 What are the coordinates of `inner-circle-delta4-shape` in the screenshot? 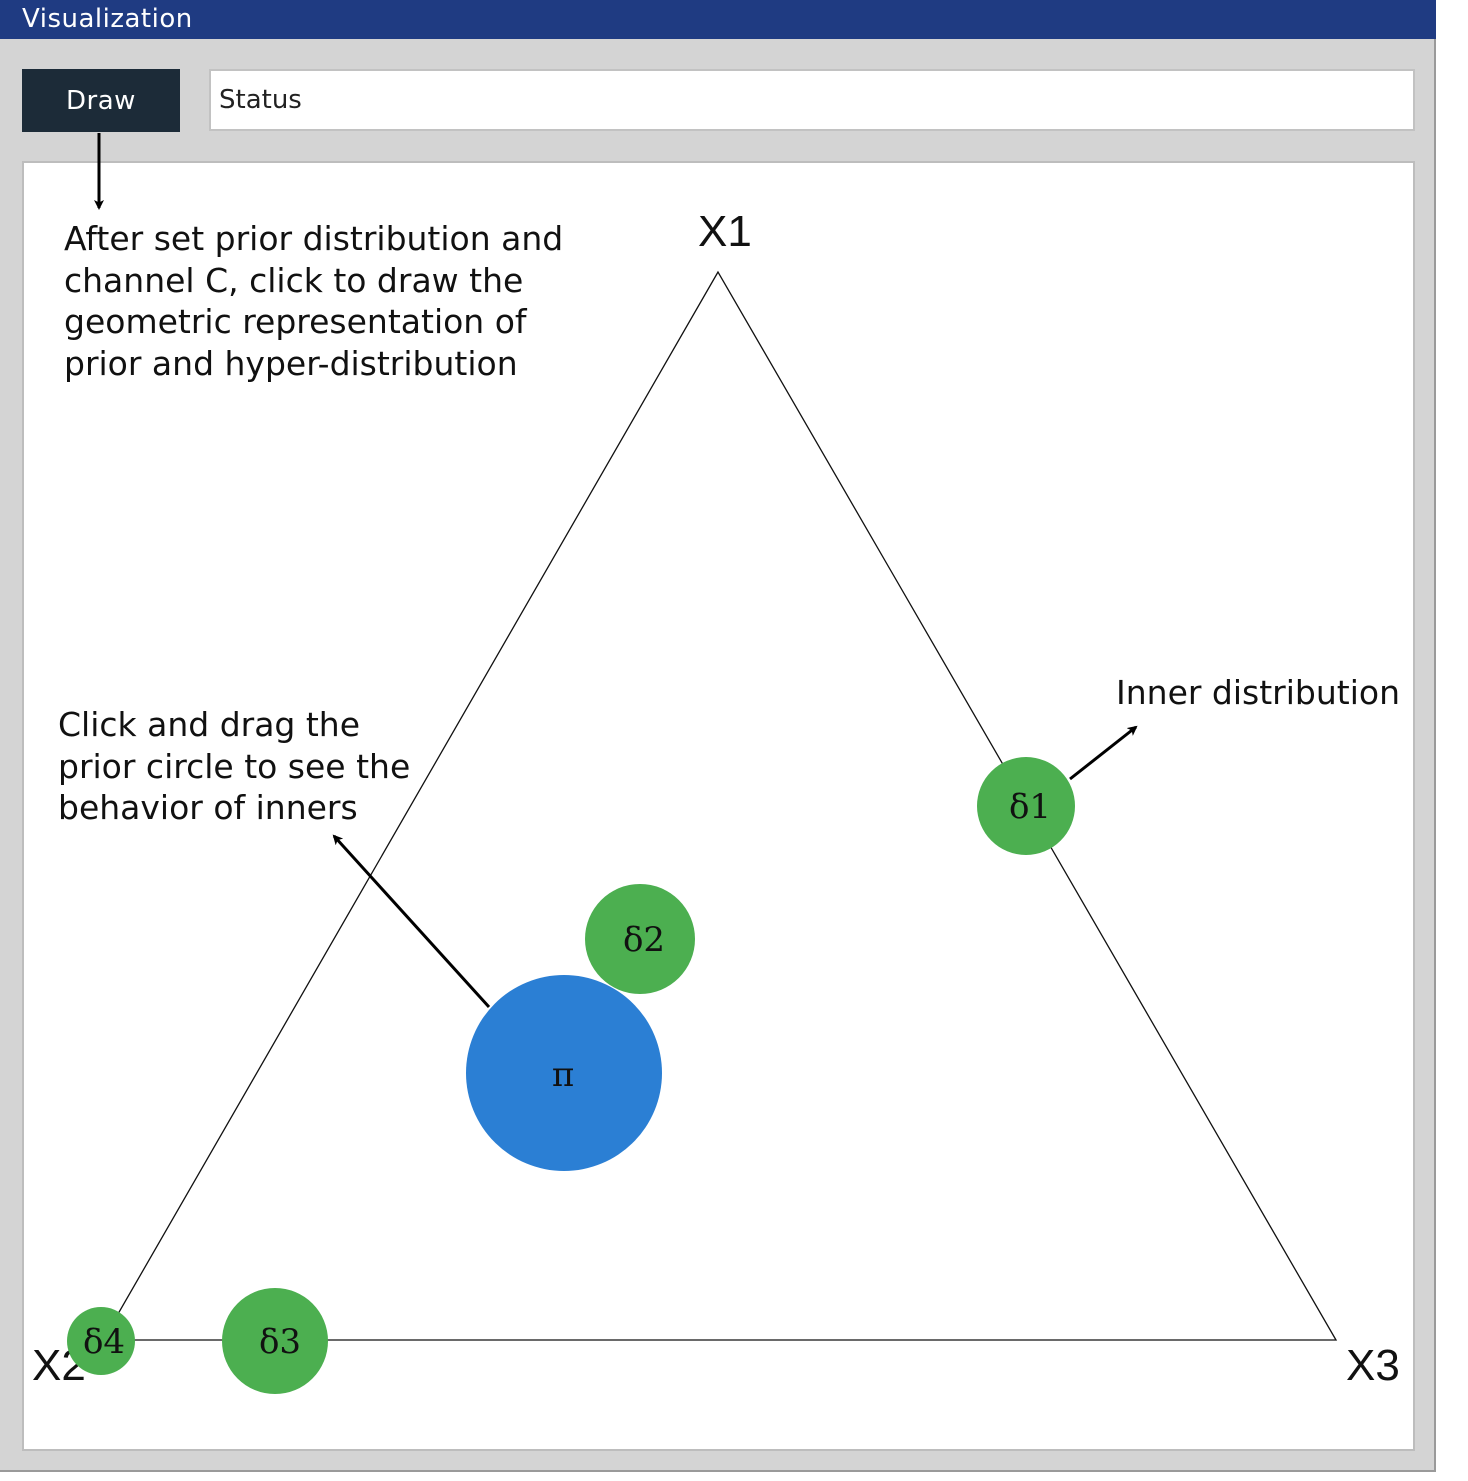 It's located at (101, 1341).